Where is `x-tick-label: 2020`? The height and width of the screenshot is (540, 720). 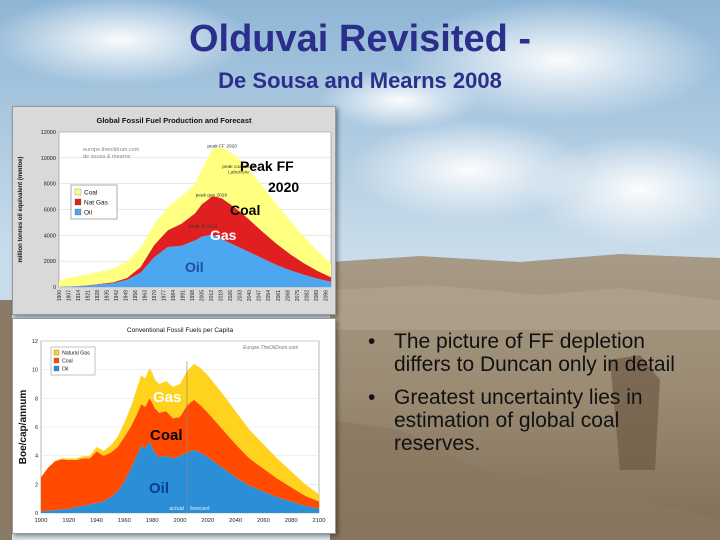
x-tick-label: 2020 is located at coordinates (207, 521).